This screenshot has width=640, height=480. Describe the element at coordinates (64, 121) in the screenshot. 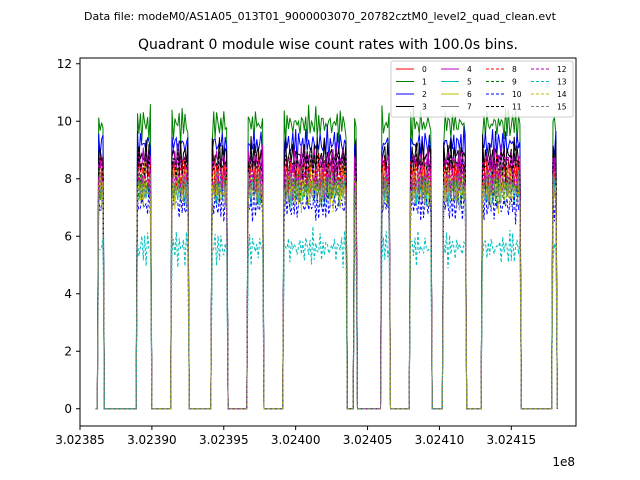

I see `y-tick-label: 10` at that location.